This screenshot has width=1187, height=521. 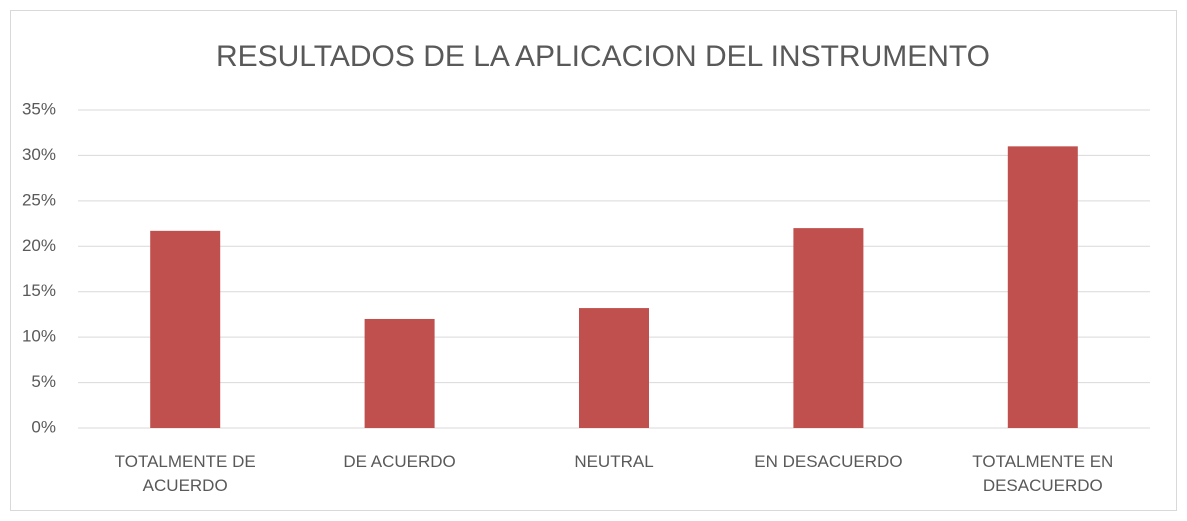 I want to click on x-tick-label: TOTALMENTE DE ACUERDO, so click(x=185, y=473).